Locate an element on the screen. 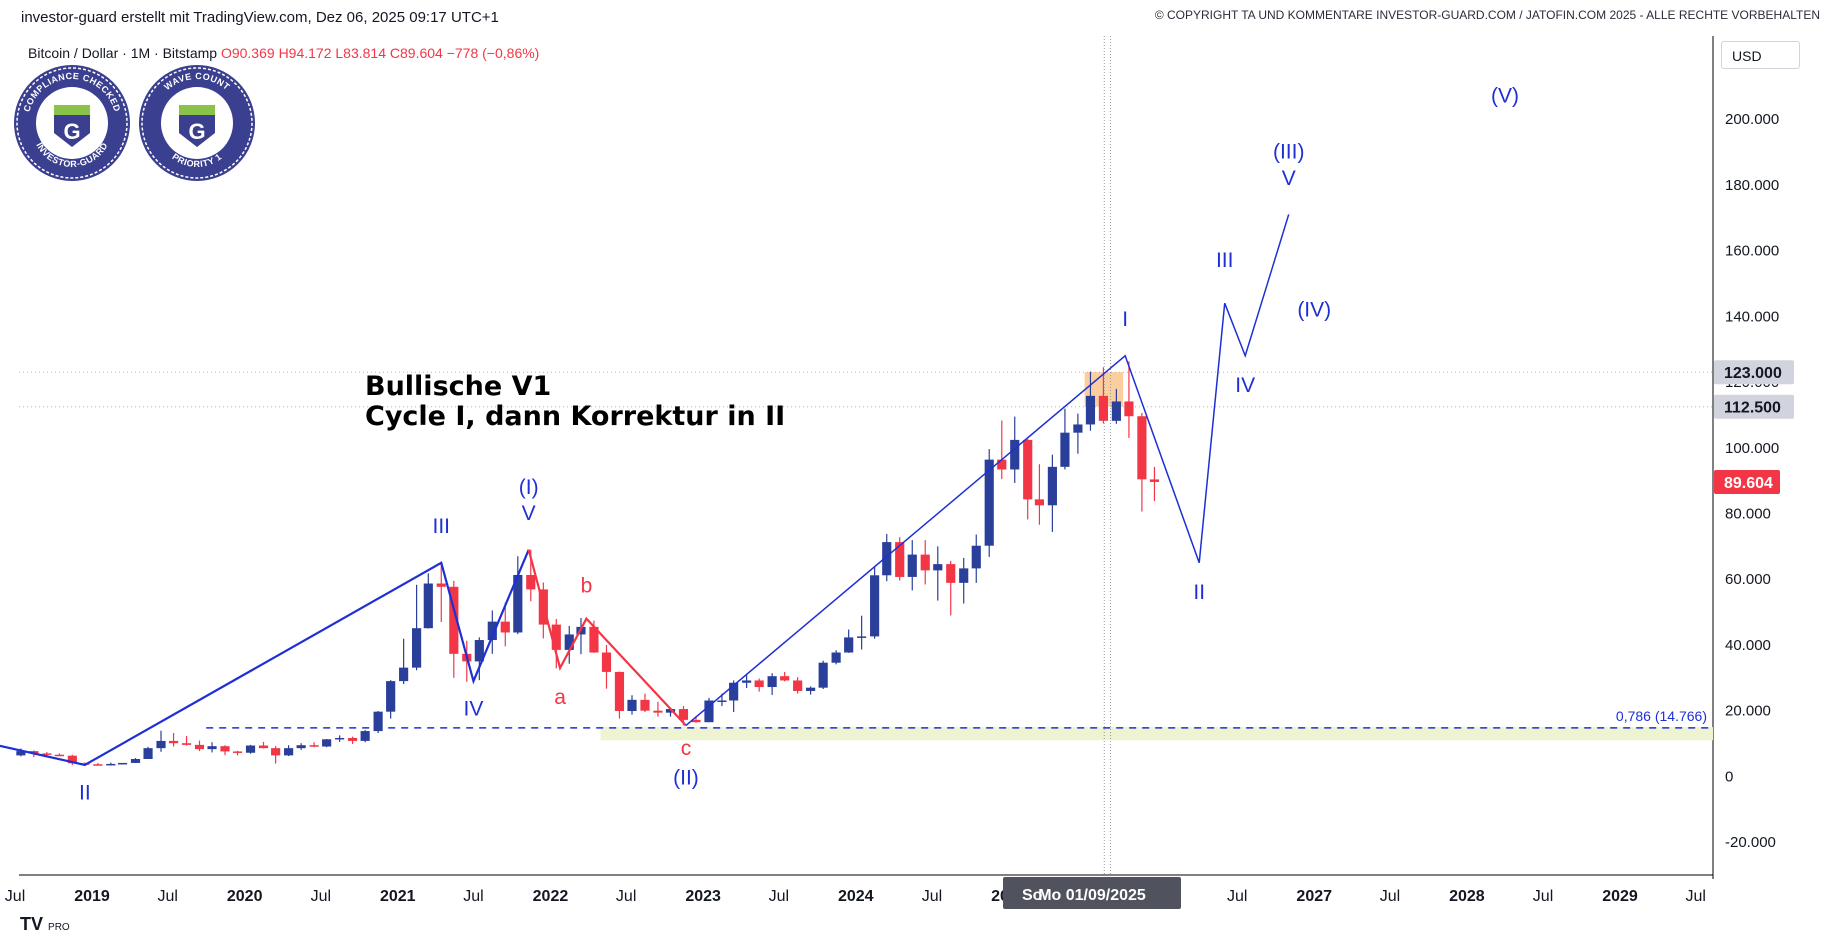  ohlc-close: C89.604 is located at coordinates (416, 53).